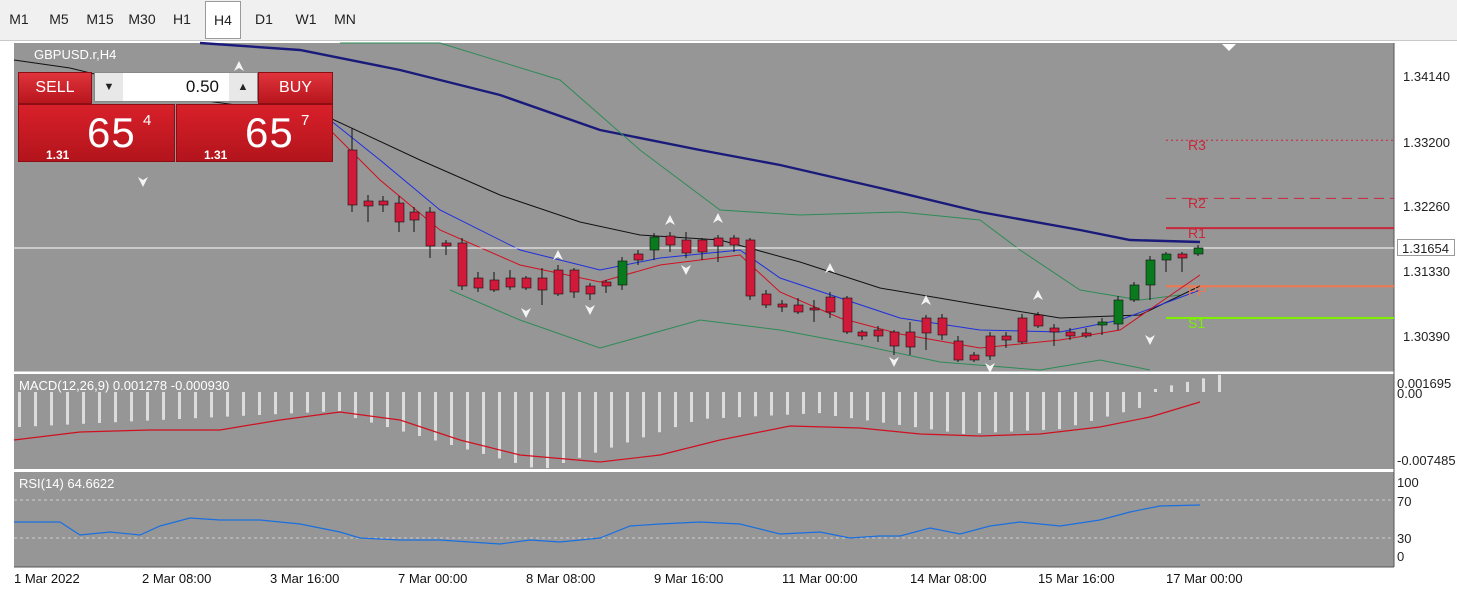  Describe the element at coordinates (254, 133) in the screenshot. I see `buy-price-box: 1.31 65 7` at that location.